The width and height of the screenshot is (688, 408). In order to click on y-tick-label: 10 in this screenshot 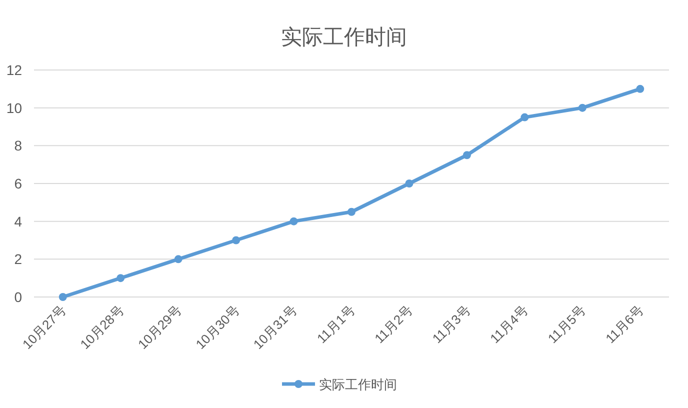, I will do `click(14, 108)`.